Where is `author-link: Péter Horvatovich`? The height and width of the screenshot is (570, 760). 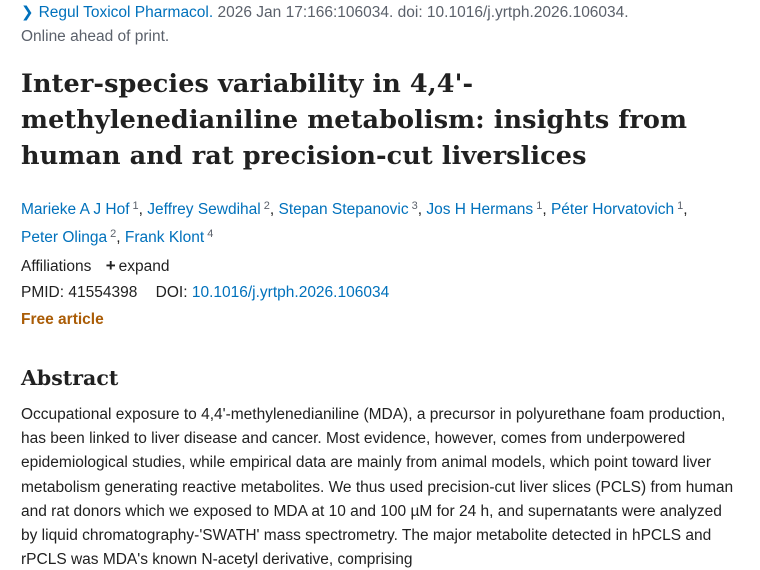
author-link: Péter Horvatovich is located at coordinates (612, 209).